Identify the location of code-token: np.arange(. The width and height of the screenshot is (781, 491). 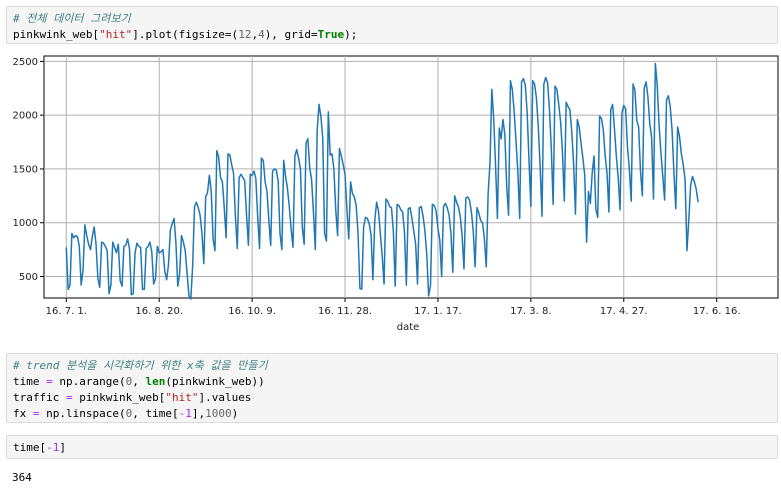
(89, 381).